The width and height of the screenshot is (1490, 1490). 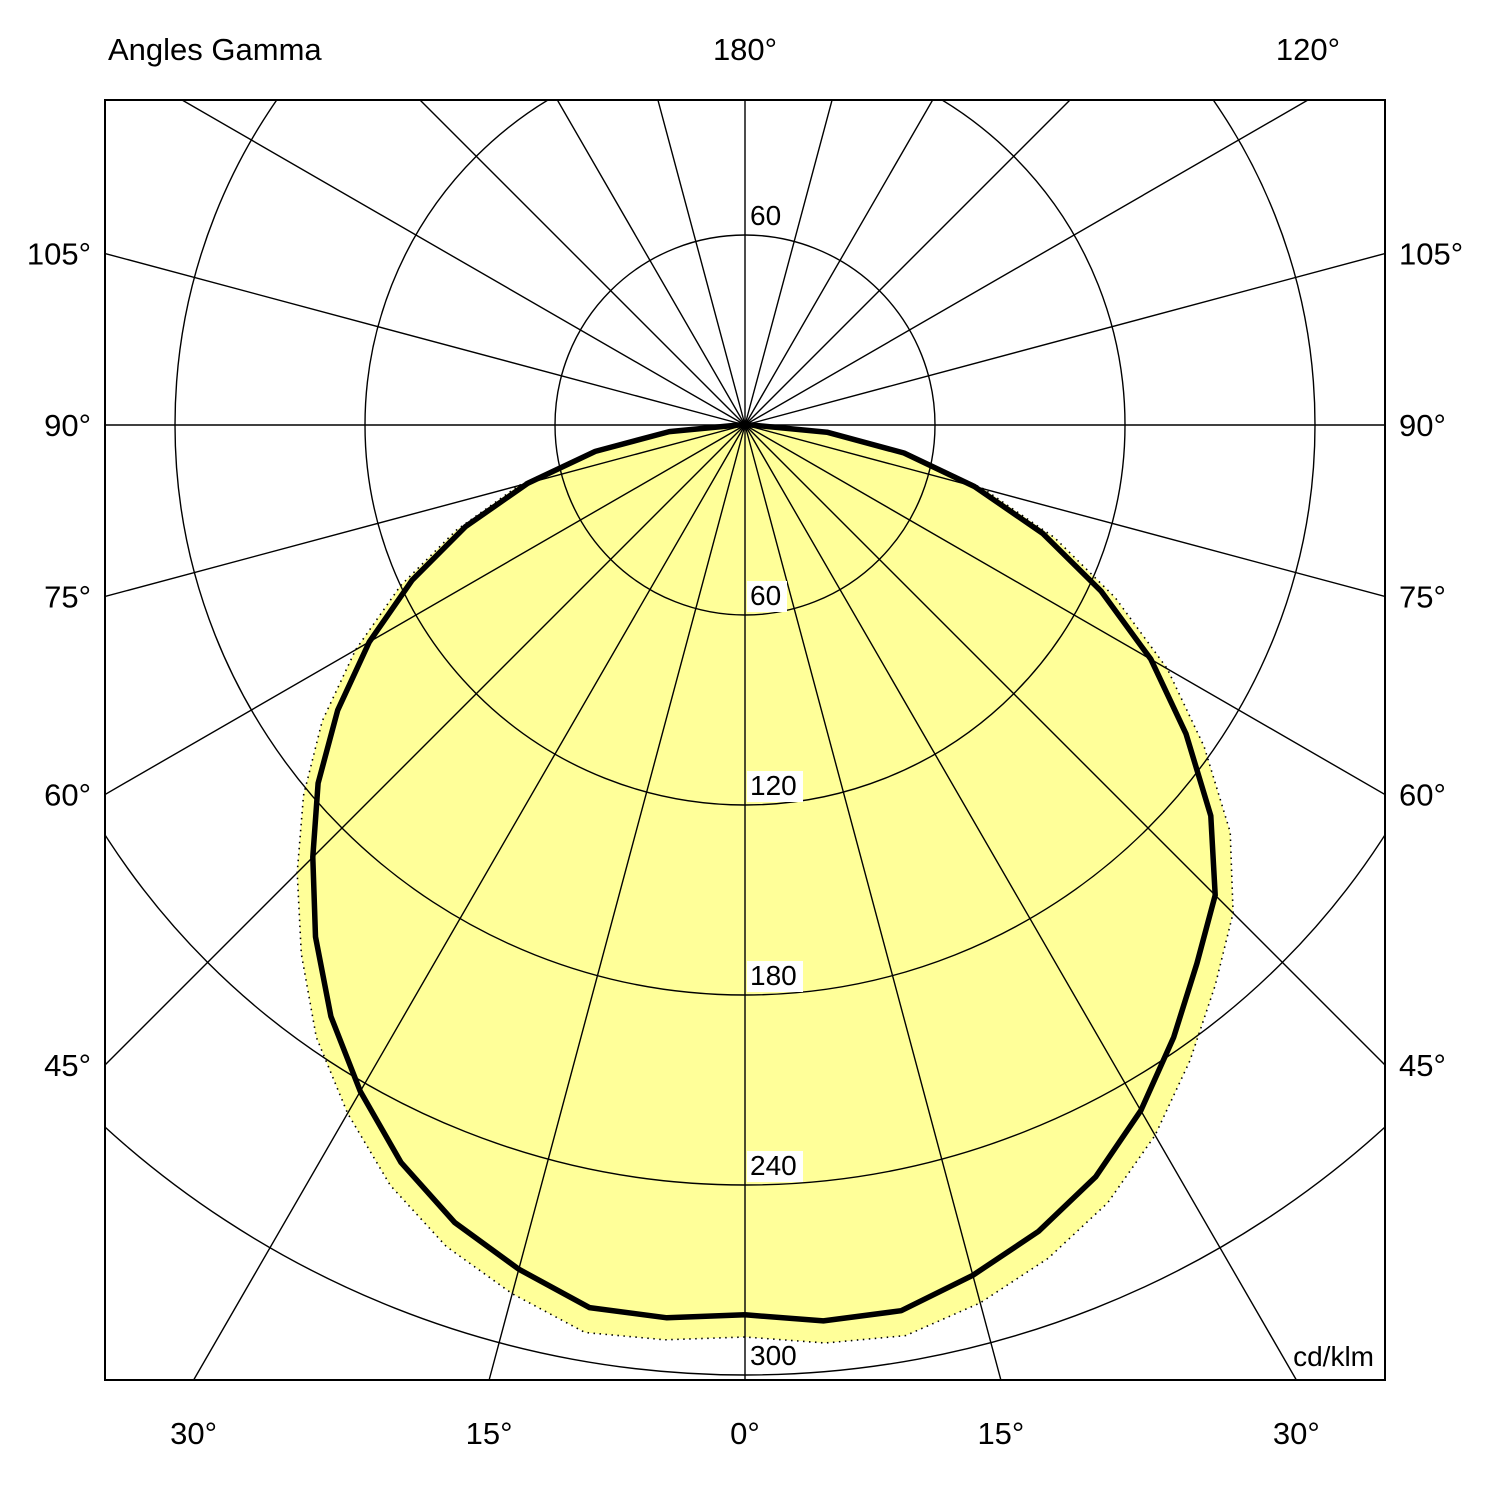 I want to click on radial-tick-label: 300, so click(x=773, y=1355).